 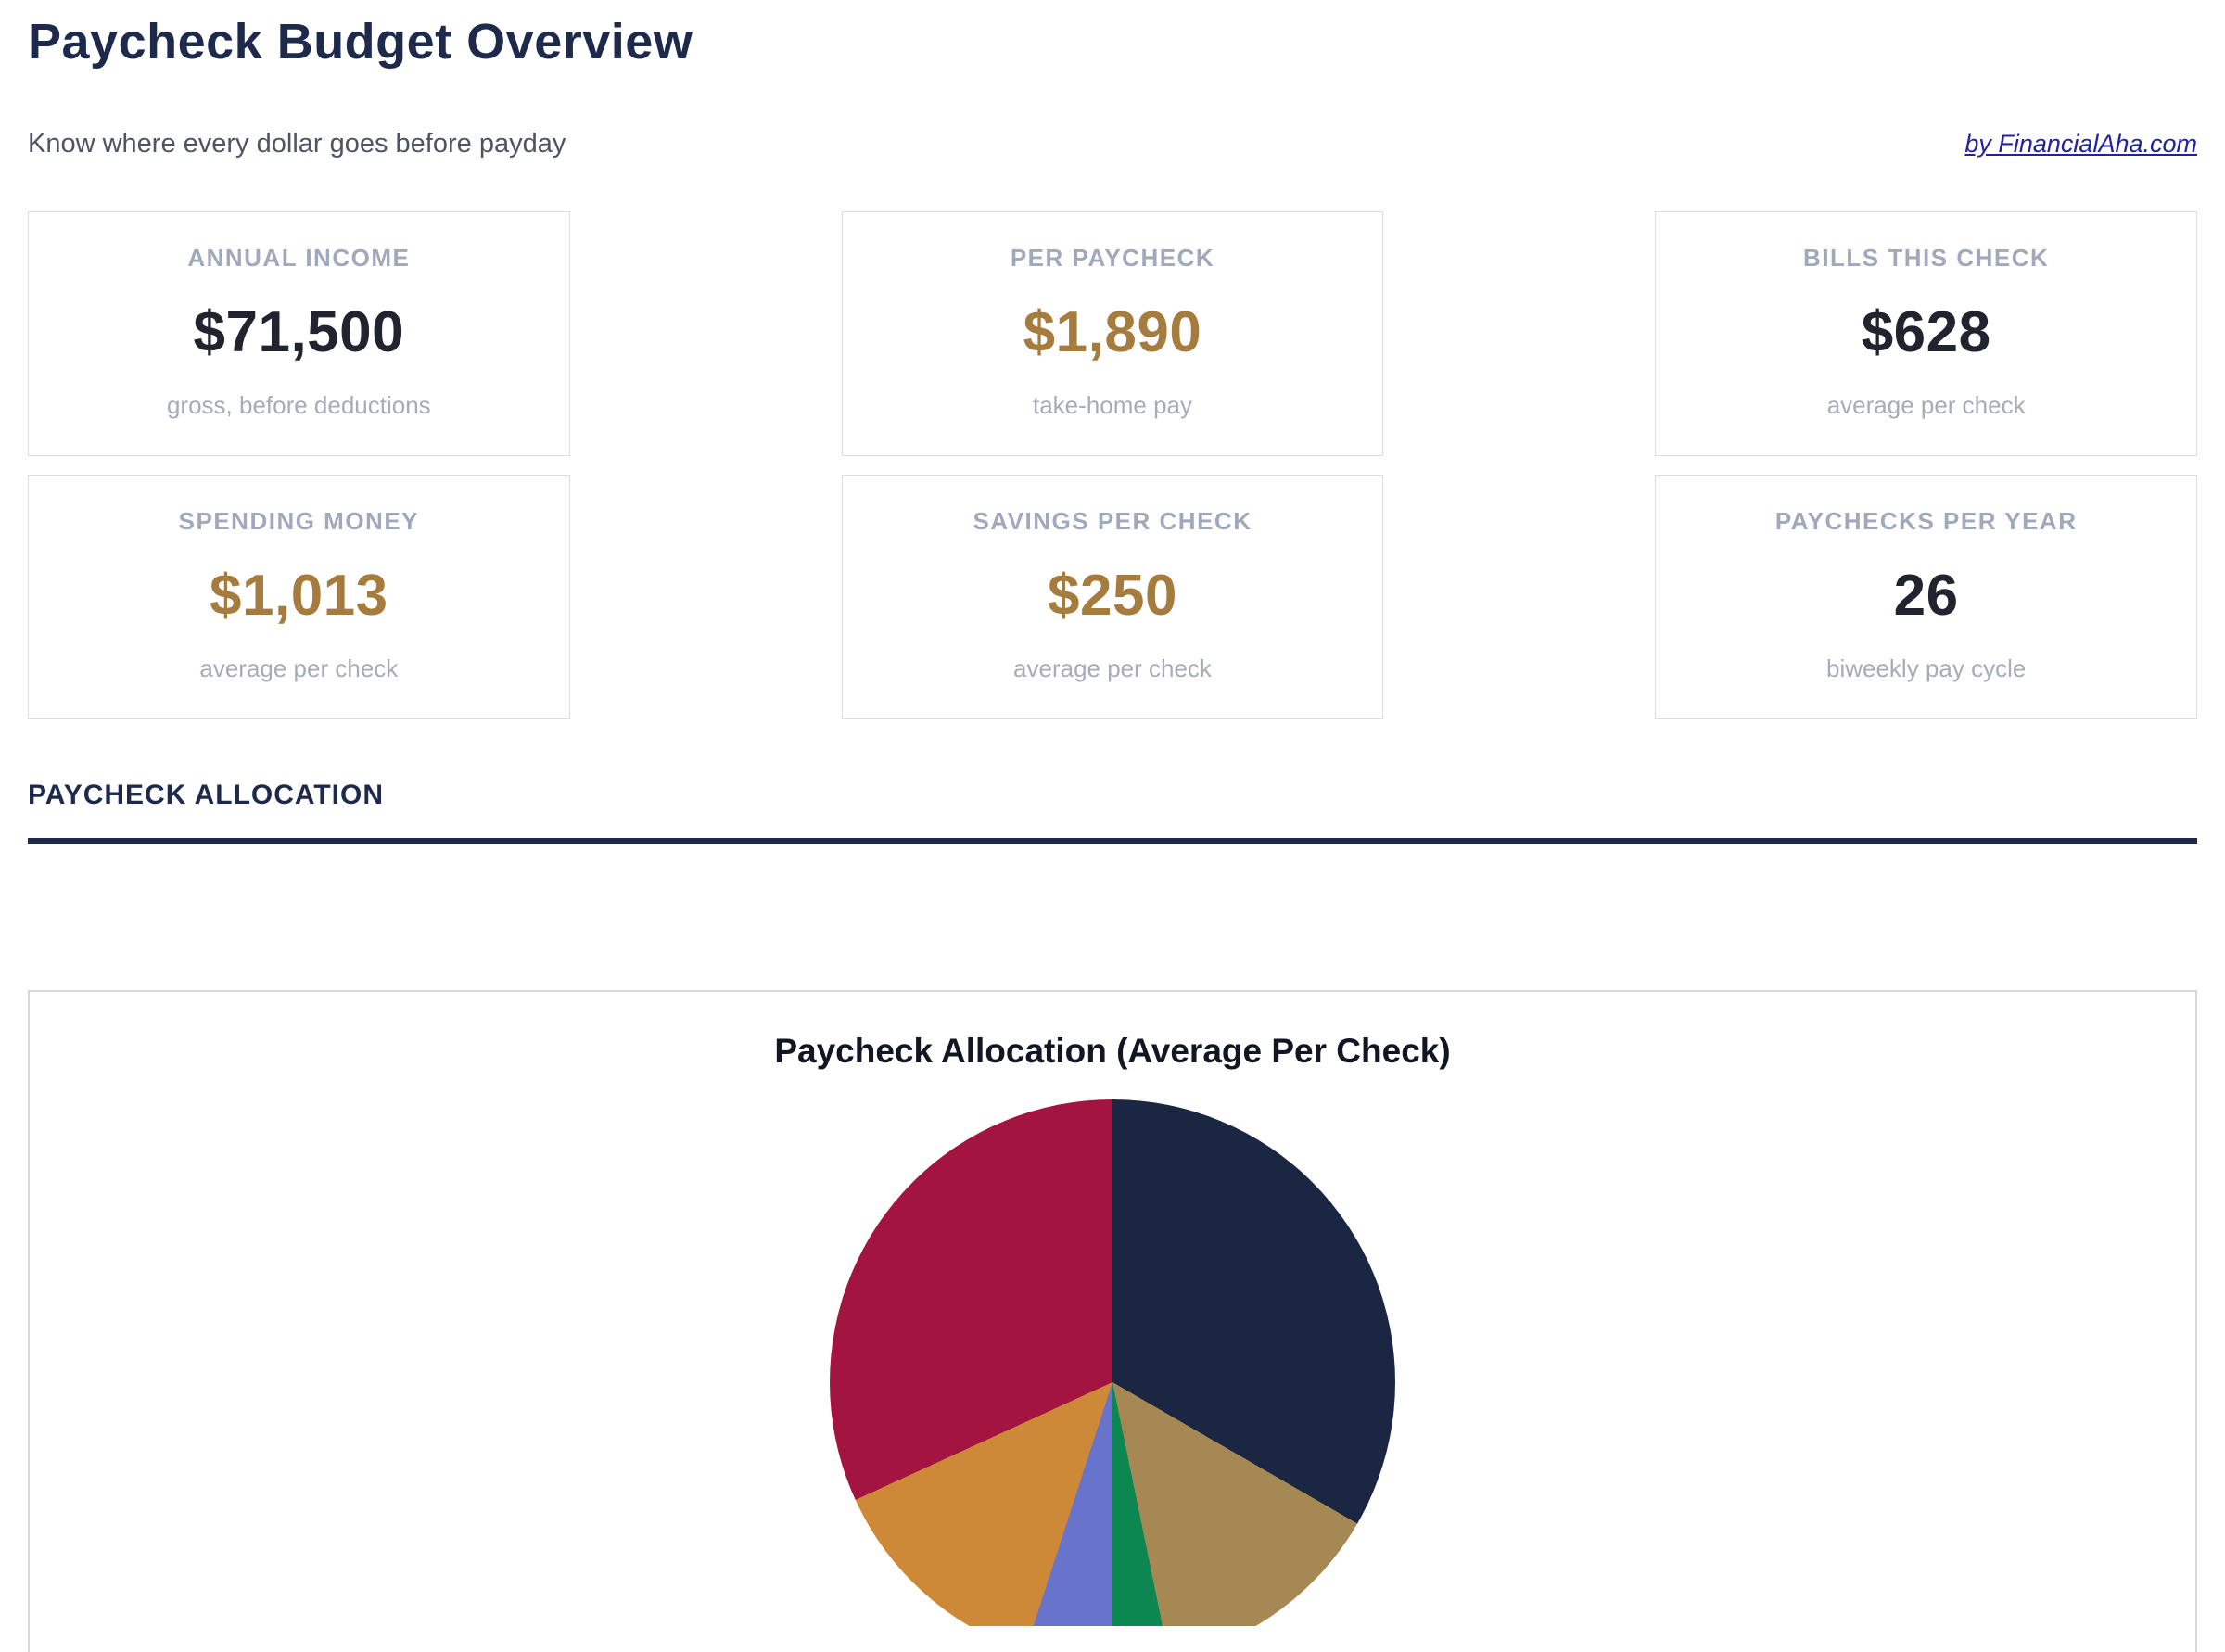 I want to click on stat-label: PER PAYCHECK, so click(x=1112, y=258).